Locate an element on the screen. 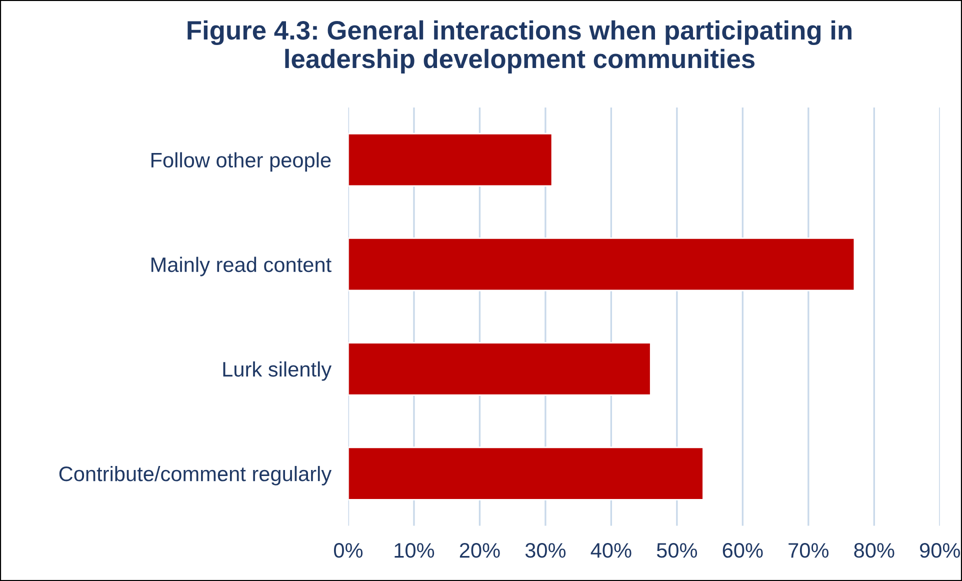 The width and height of the screenshot is (962, 581). x-tick-label: 90% is located at coordinates (940, 550).